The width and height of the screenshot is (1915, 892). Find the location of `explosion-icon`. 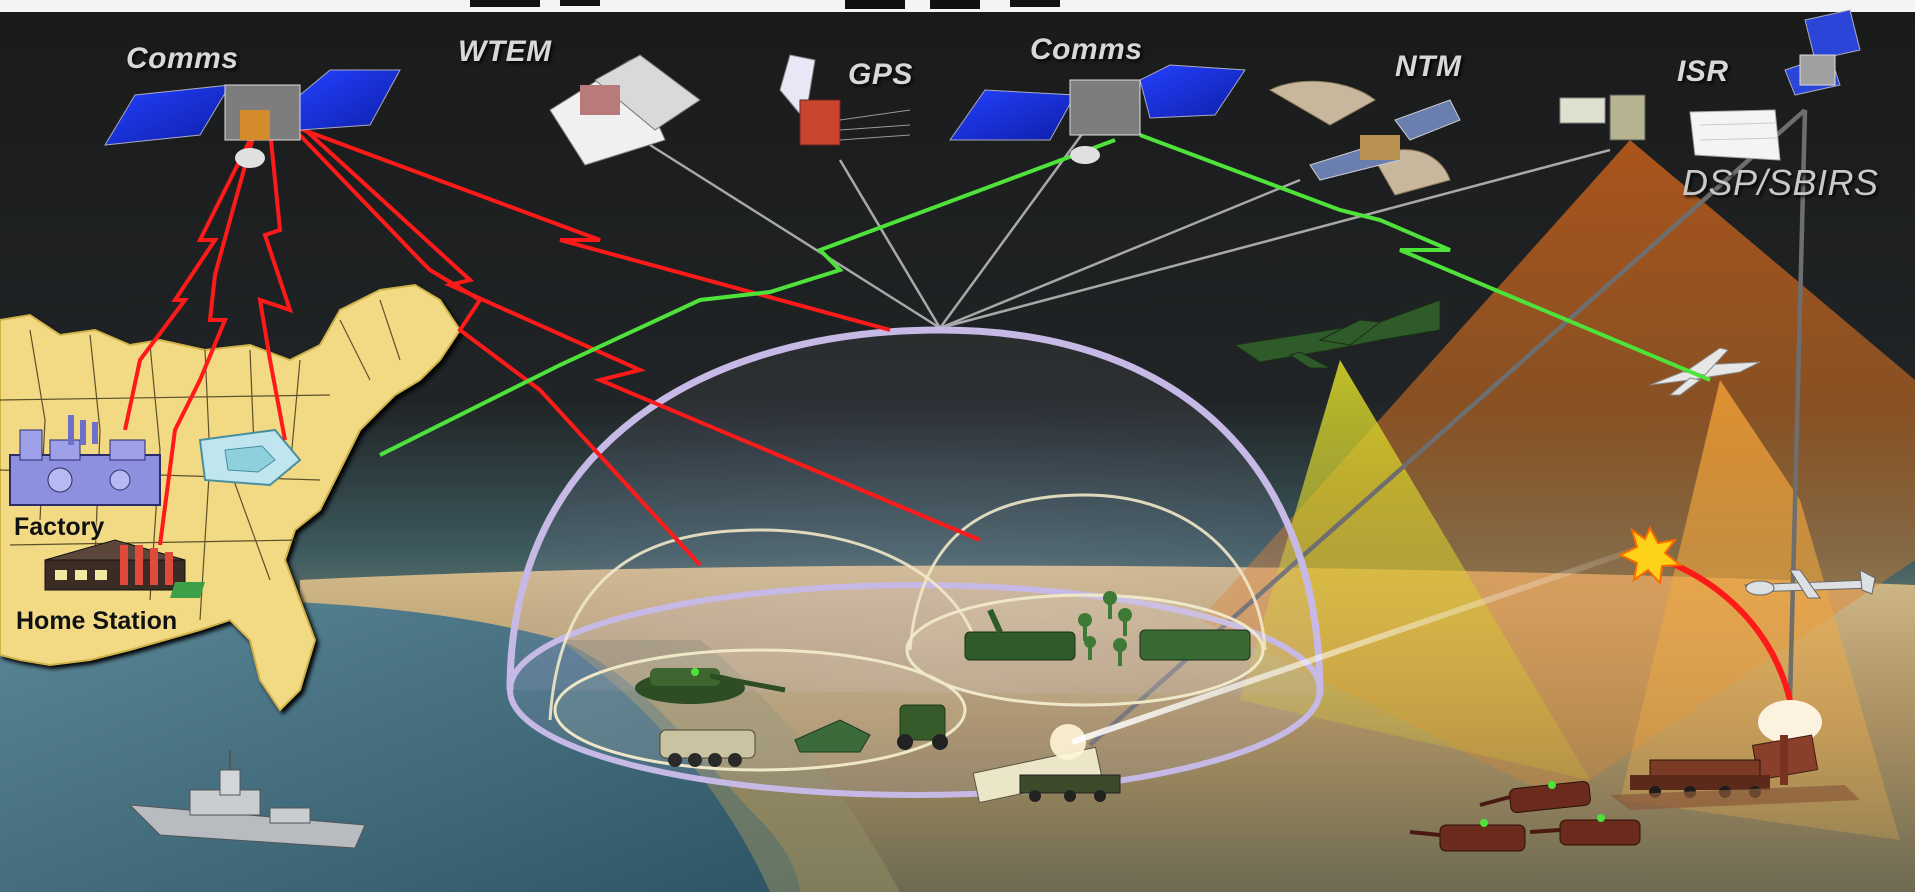

explosion-icon is located at coordinates (1650, 555).